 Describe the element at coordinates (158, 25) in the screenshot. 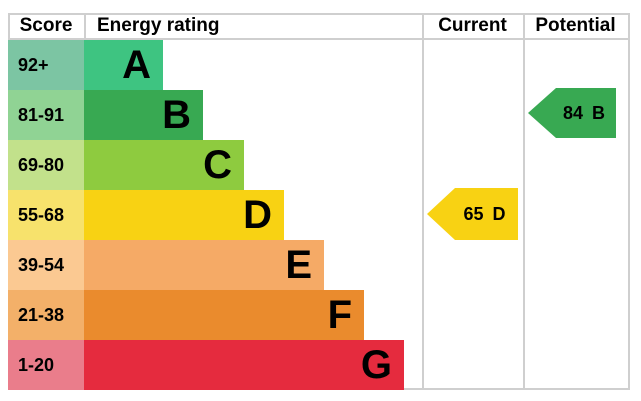

I see `header-energy-rating-label: Energy rating` at that location.